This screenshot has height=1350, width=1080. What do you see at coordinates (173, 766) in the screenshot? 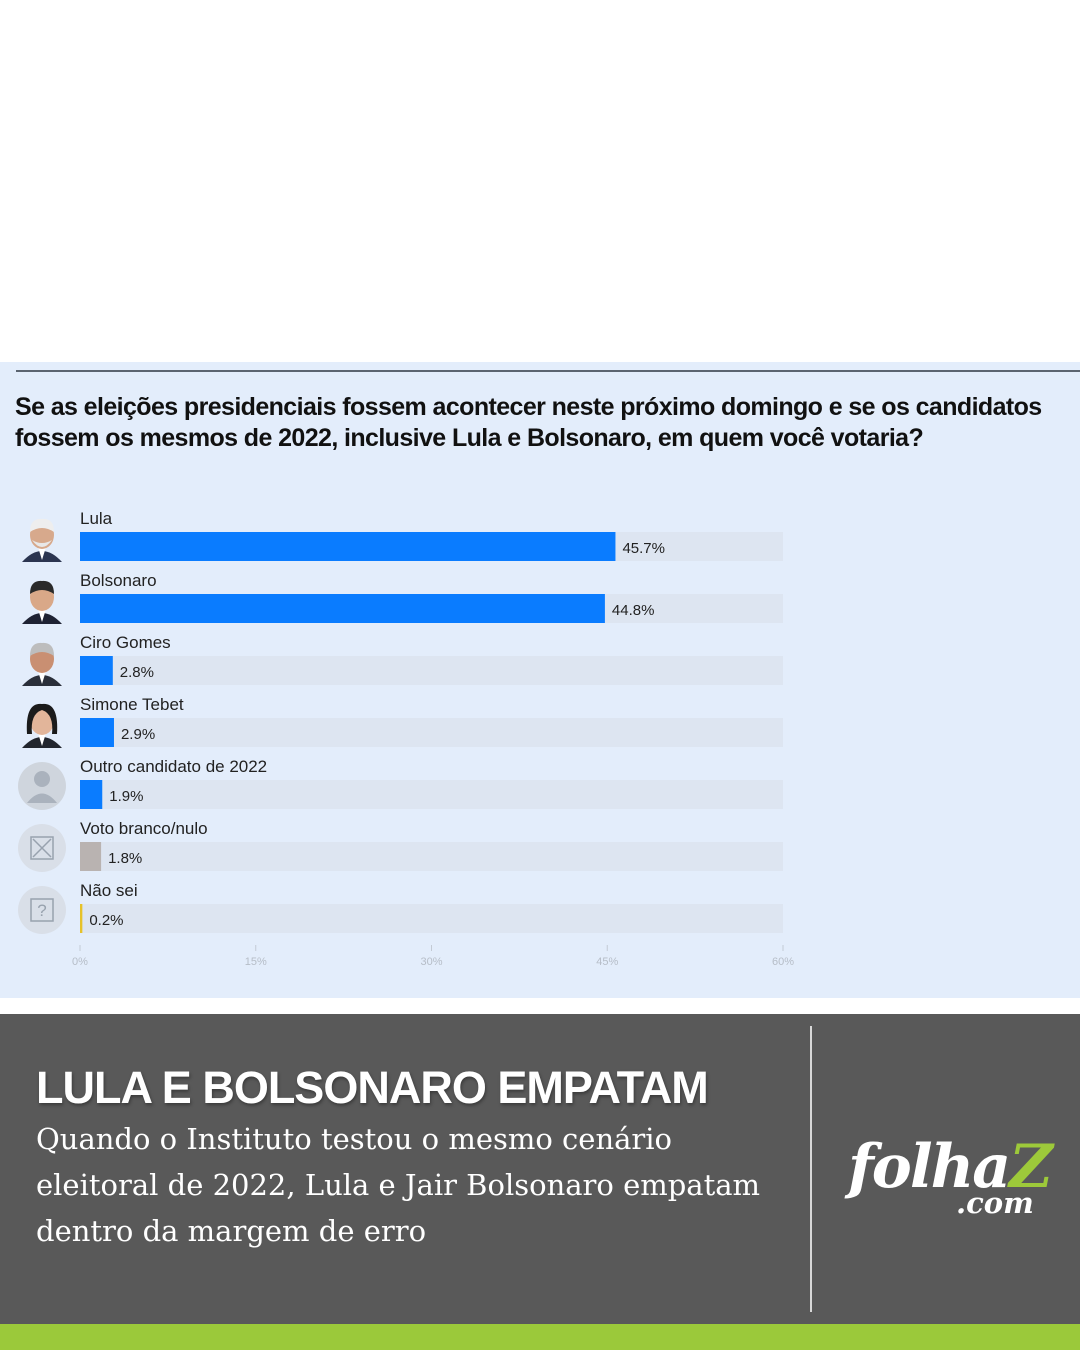
I see `category-label: Outro candidato de 2022` at bounding box center [173, 766].